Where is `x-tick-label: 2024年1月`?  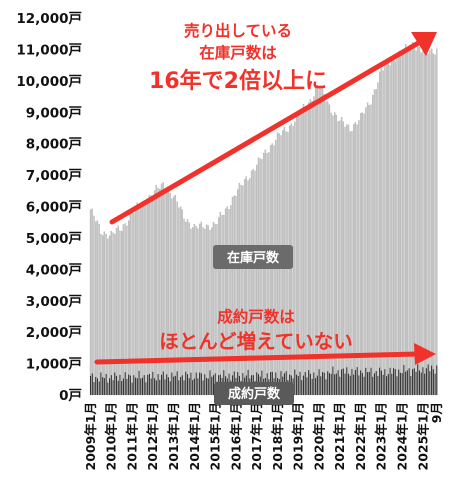
x-tick-label: 2024年1月 is located at coordinates (402, 436).